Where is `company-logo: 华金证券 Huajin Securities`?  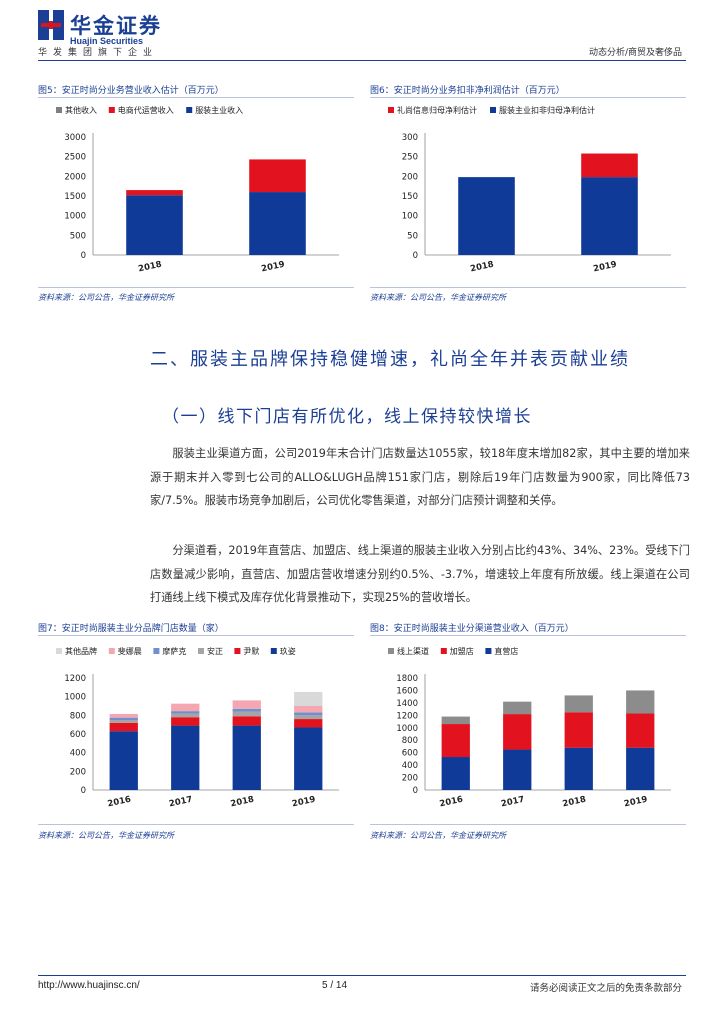
company-logo: 华金证券 Huajin Securities is located at coordinates (104, 33).